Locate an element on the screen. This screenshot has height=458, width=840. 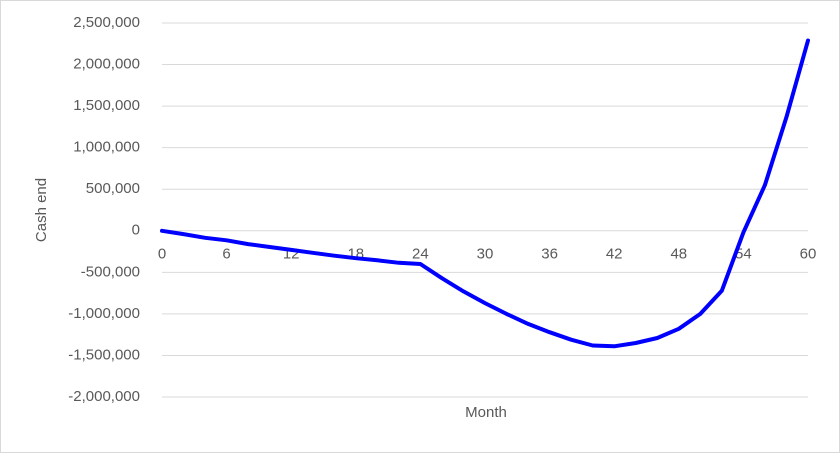
x-axis-title: Month is located at coordinates (486, 412).